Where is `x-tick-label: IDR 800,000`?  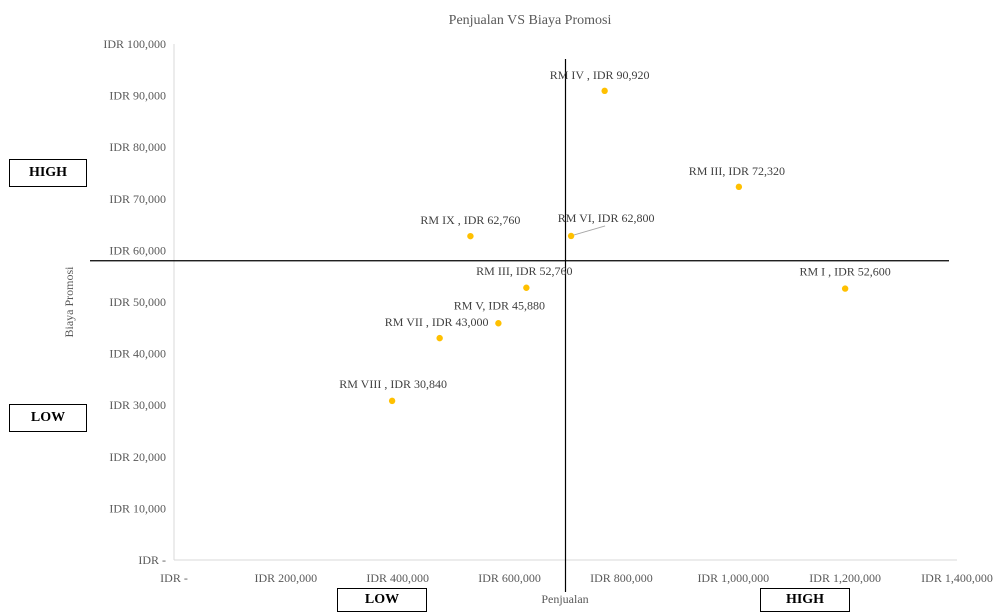 x-tick-label: IDR 800,000 is located at coordinates (621, 578).